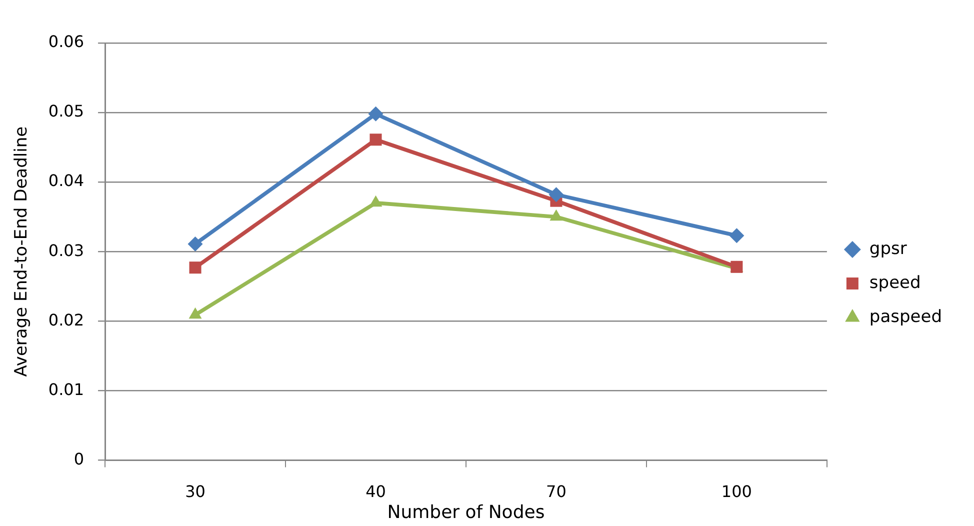  What do you see at coordinates (736, 491) in the screenshot?
I see `x-tick-label: 100` at bounding box center [736, 491].